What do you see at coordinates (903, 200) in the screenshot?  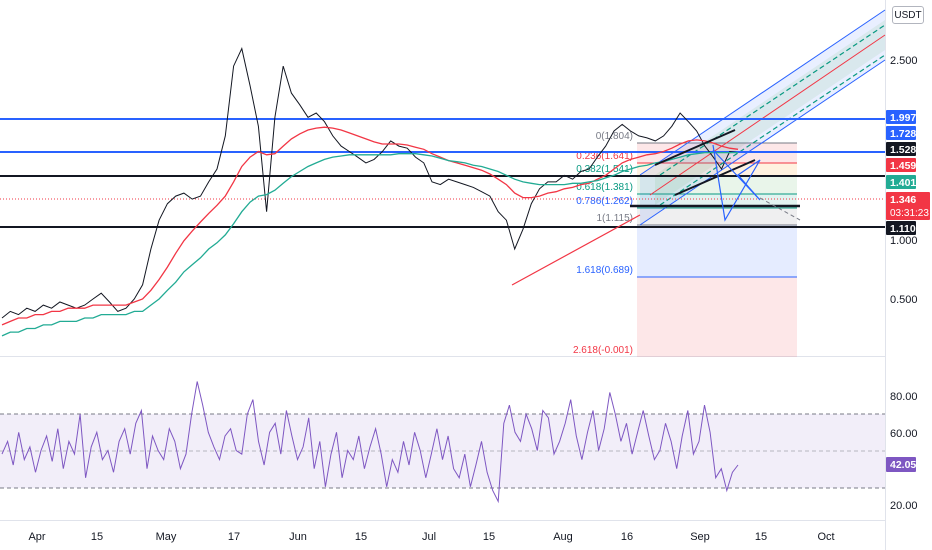 I see `badge-last-price: 1.346` at bounding box center [903, 200].